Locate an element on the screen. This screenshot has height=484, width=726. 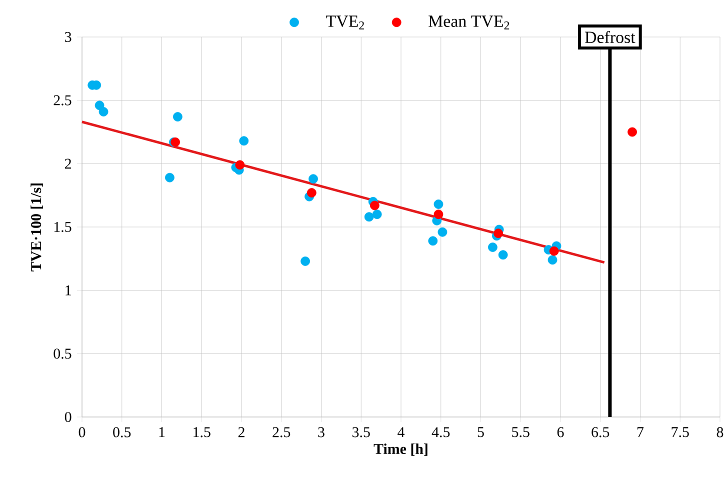
x-tick-label: 6.5 is located at coordinates (601, 432).